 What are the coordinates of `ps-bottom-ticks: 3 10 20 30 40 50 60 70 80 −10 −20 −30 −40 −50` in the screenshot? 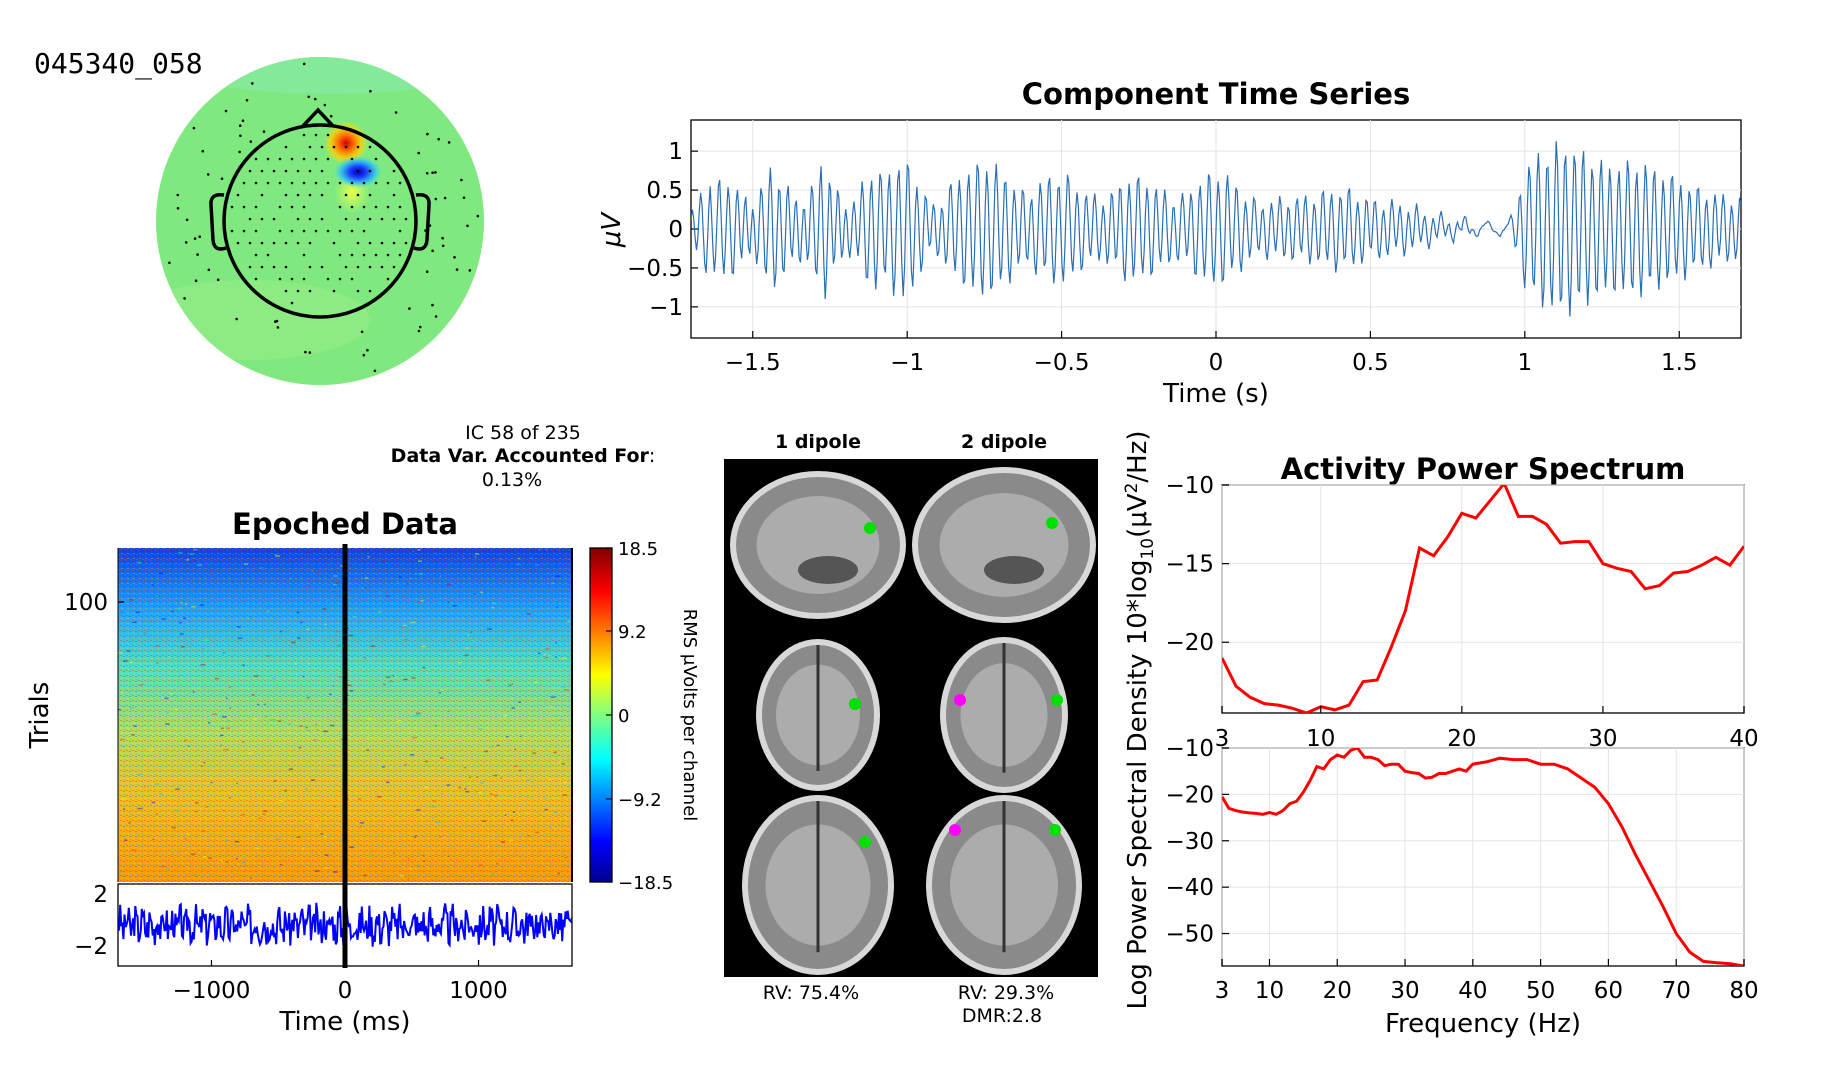 It's located at (1461, 870).